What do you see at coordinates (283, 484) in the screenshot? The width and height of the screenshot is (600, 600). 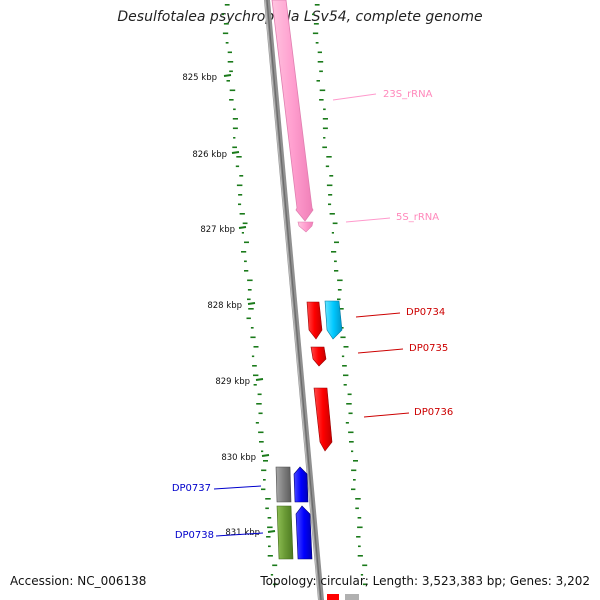 I see `gene-gray` at bounding box center [283, 484].